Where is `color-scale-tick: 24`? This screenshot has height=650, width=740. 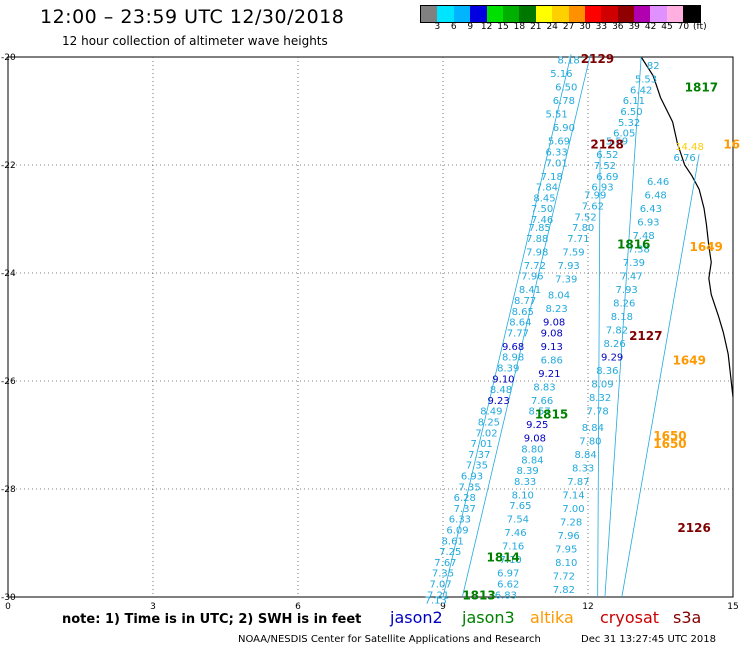 color-scale-tick: 24 is located at coordinates (552, 27).